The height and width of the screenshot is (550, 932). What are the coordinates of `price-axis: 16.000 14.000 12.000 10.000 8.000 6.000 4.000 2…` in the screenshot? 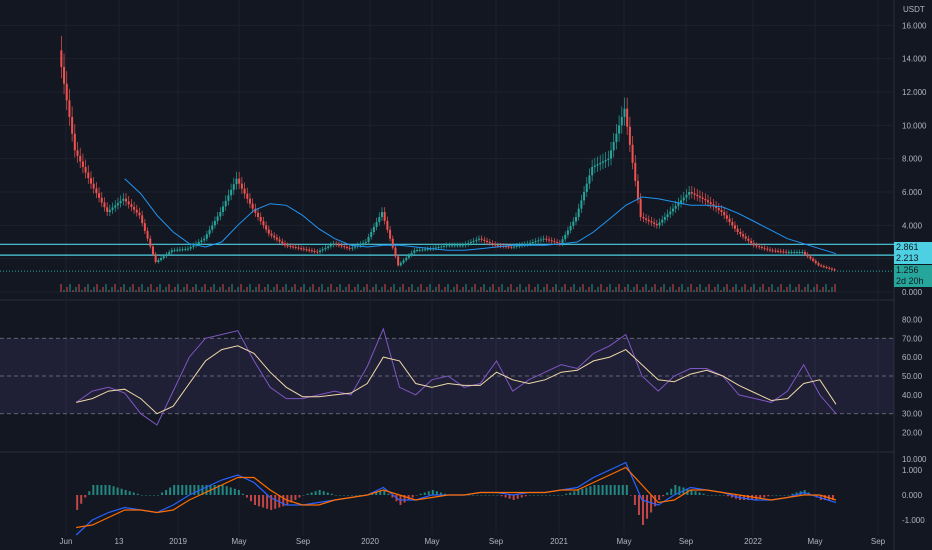 It's located at (914, 273).